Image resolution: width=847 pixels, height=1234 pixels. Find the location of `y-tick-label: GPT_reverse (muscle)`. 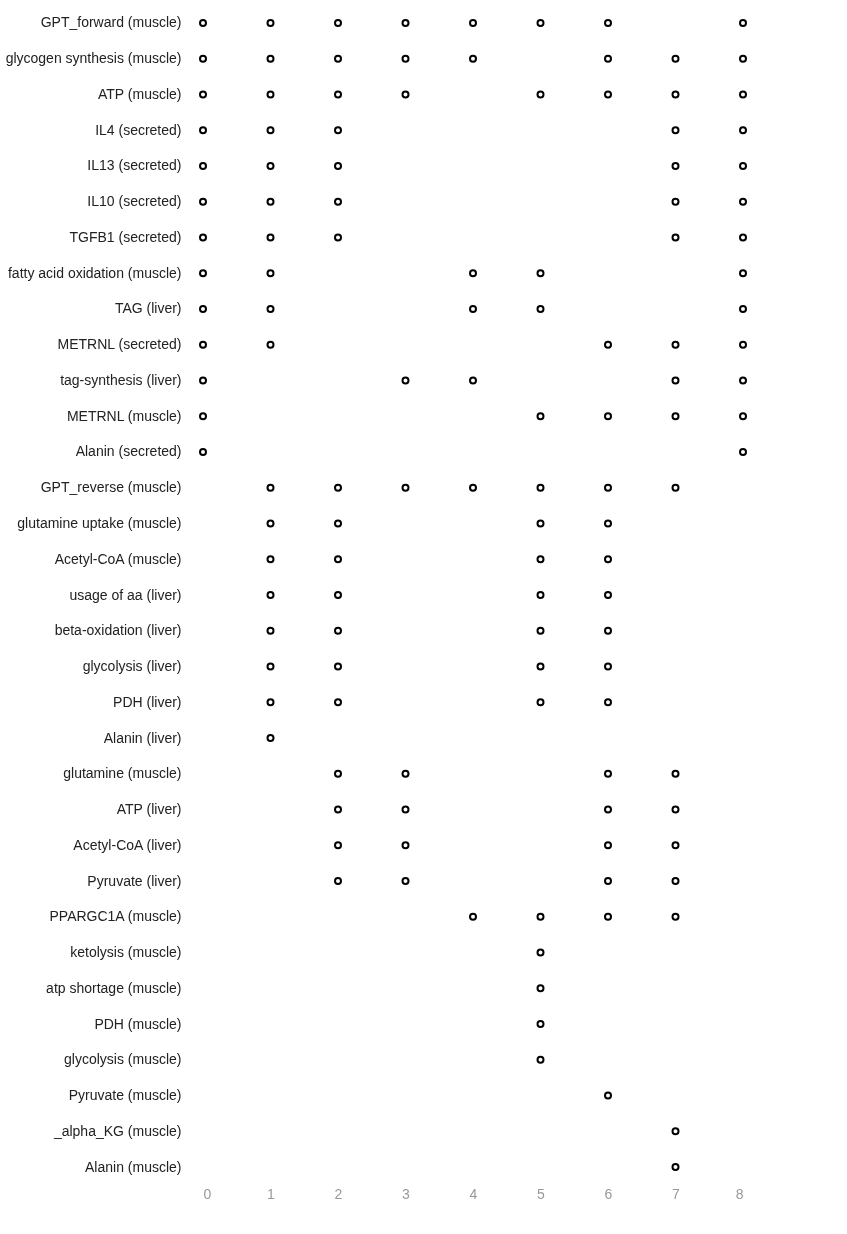

y-tick-label: GPT_reverse (muscle) is located at coordinates (111, 487).